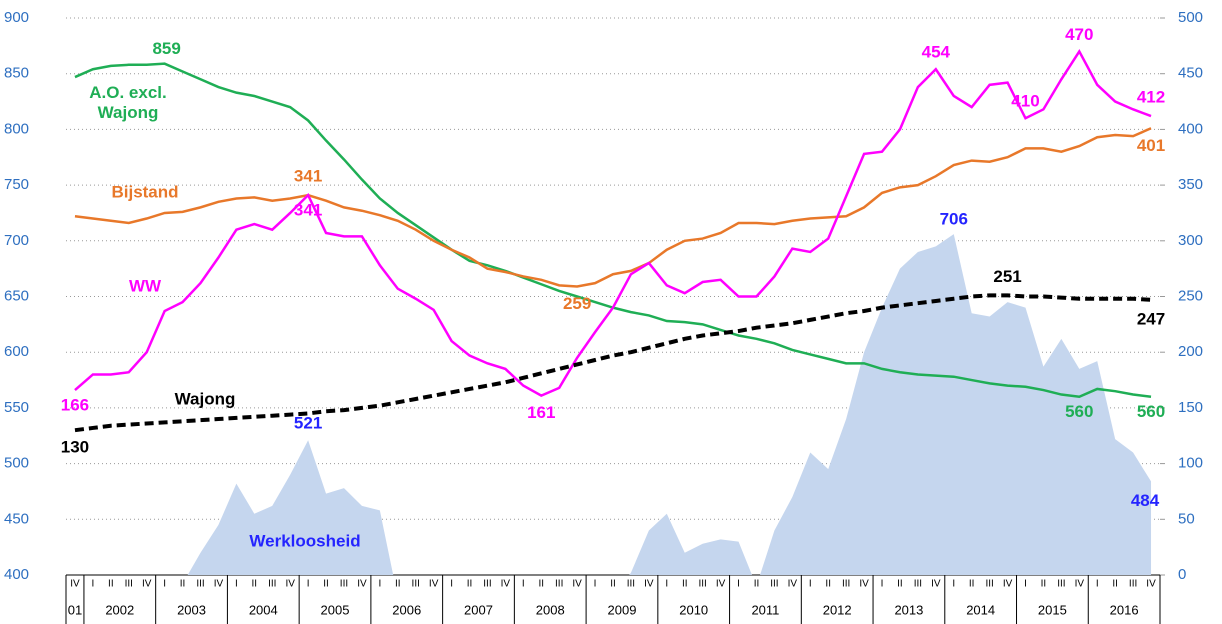 This screenshot has height=624, width=1222. Describe the element at coordinates (263, 609) in the screenshot. I see `year-label: 2004` at that location.